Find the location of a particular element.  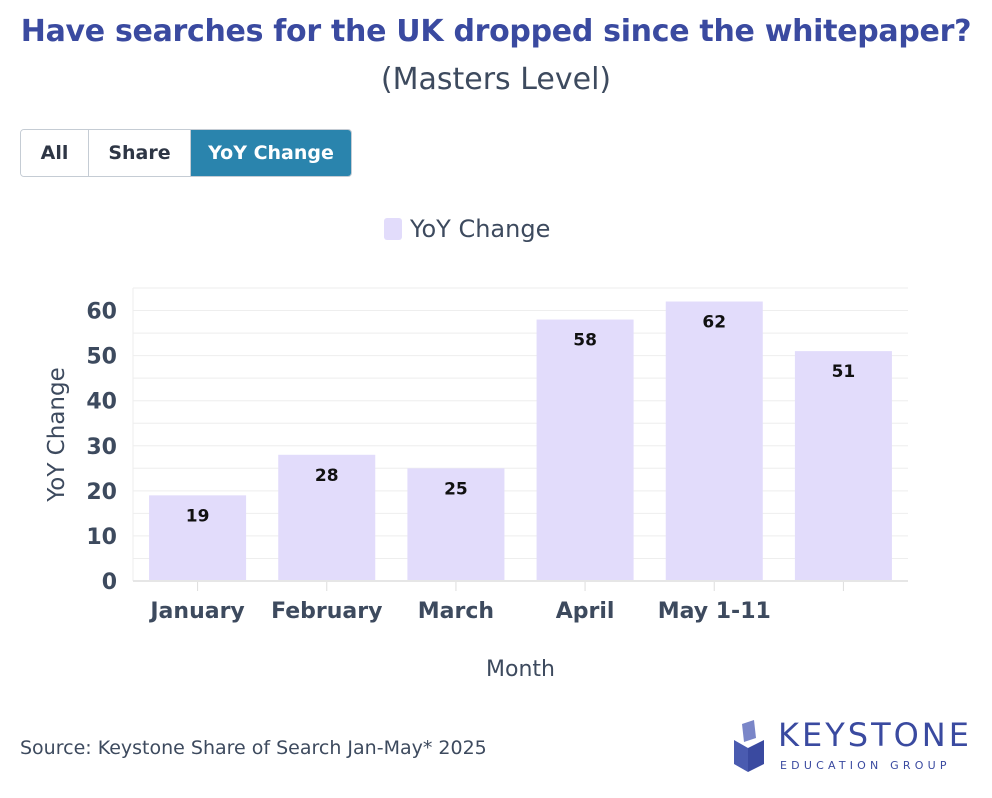

keystone-logo: KEYSTONE EDUCATION GROUP is located at coordinates (853, 746).